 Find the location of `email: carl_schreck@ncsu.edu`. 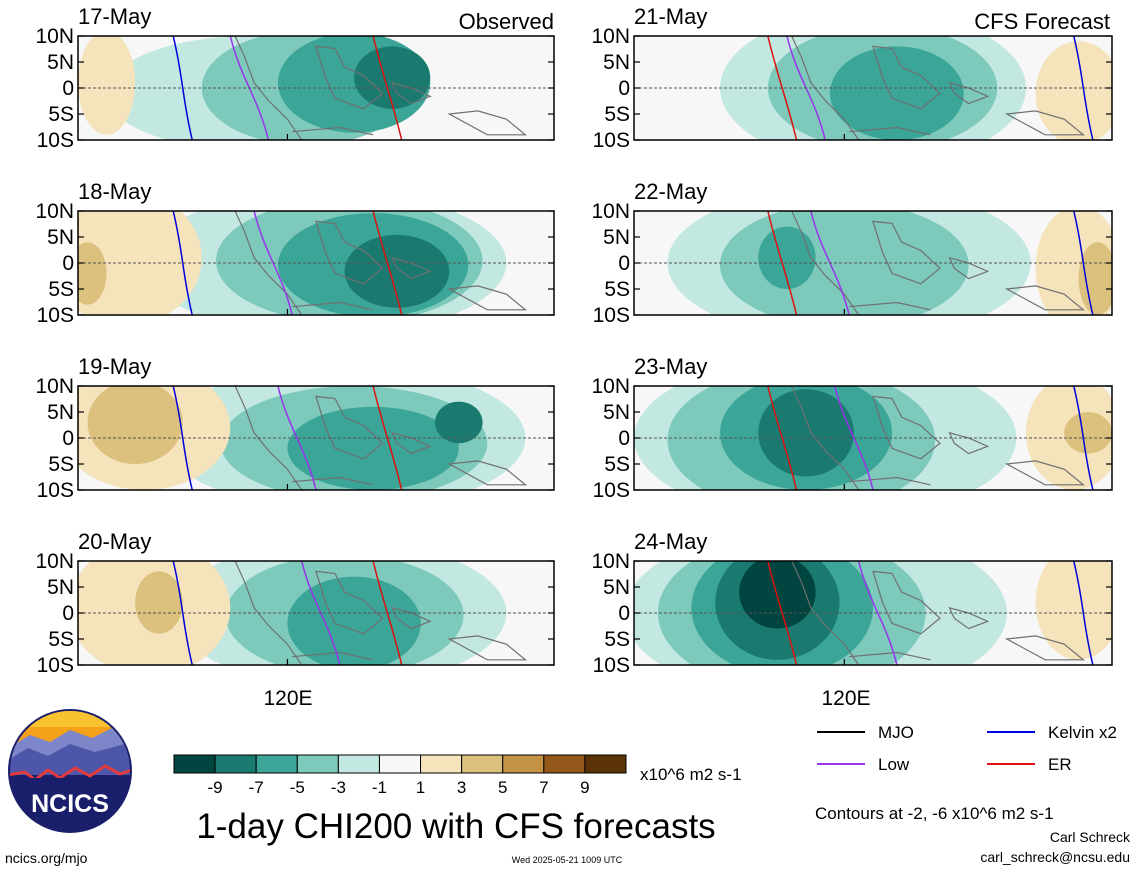

email: carl_schreck@ncsu.edu is located at coordinates (1055, 857).